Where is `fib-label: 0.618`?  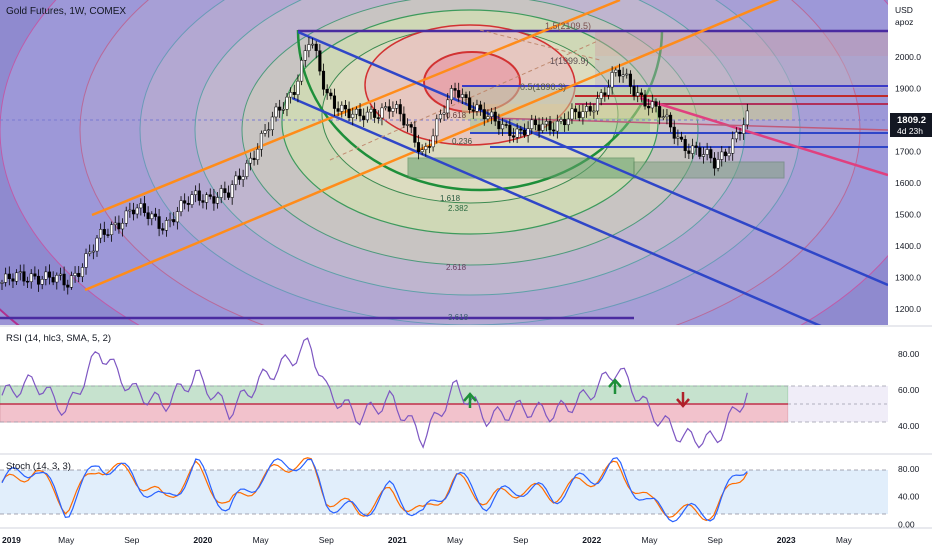 fib-label: 0.618 is located at coordinates (456, 115).